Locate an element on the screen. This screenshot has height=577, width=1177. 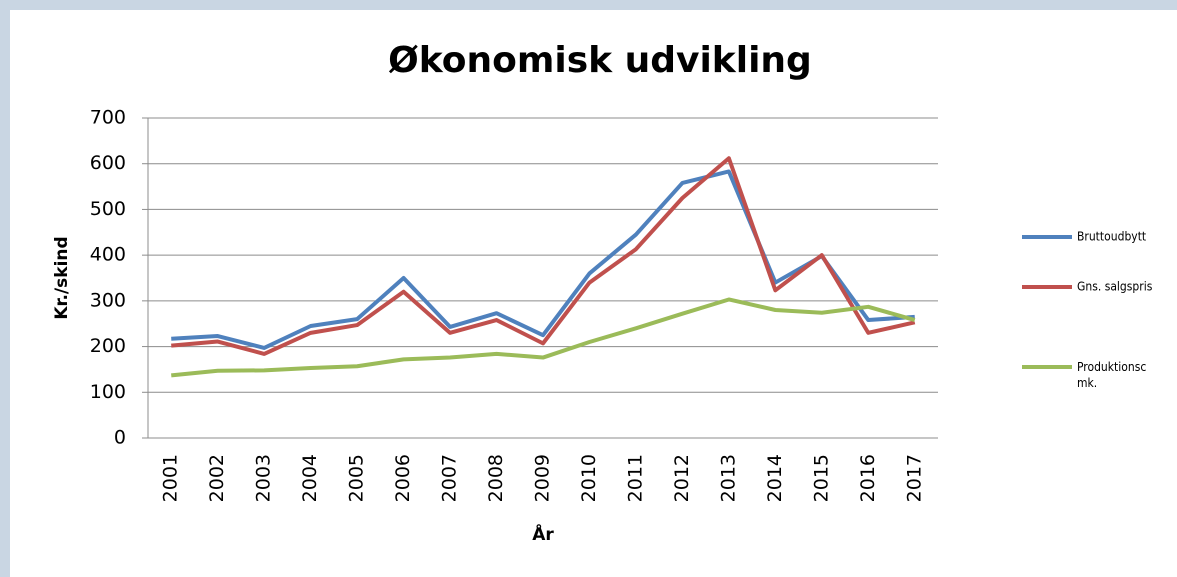
x-axis-label: År is located at coordinates (543, 533).